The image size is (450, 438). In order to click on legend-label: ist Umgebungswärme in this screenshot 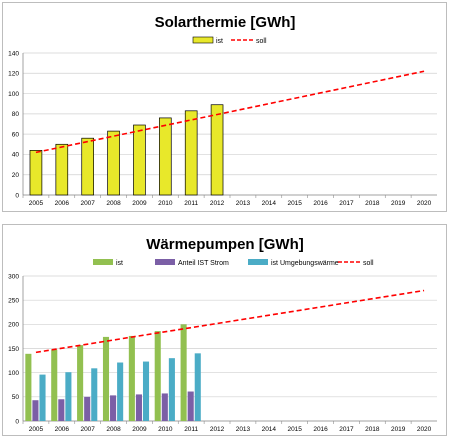, I will do `click(305, 263)`.